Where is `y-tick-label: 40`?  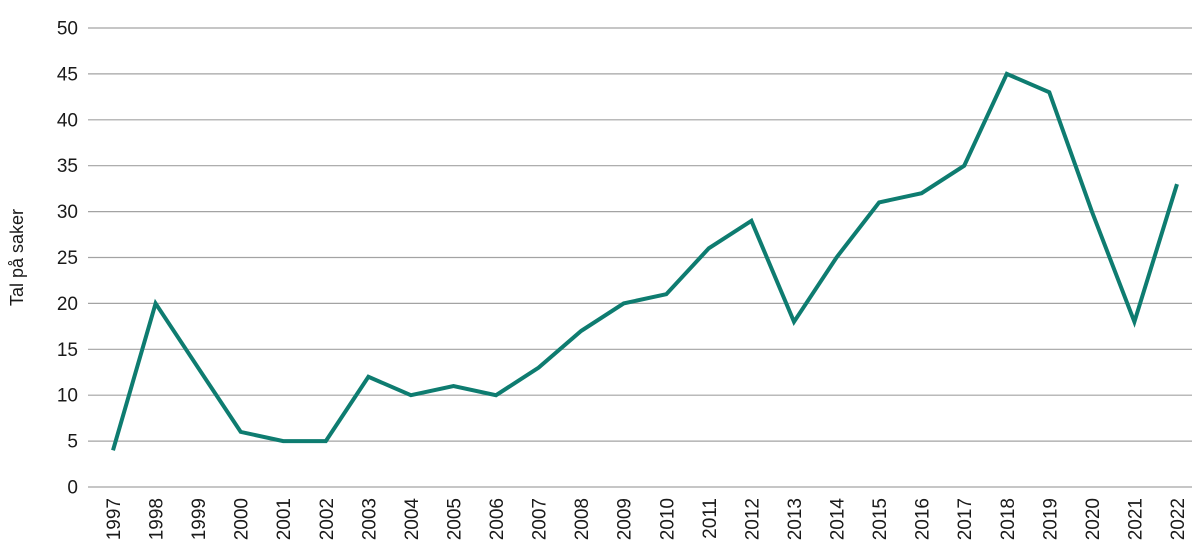
y-tick-label: 40 is located at coordinates (67, 120).